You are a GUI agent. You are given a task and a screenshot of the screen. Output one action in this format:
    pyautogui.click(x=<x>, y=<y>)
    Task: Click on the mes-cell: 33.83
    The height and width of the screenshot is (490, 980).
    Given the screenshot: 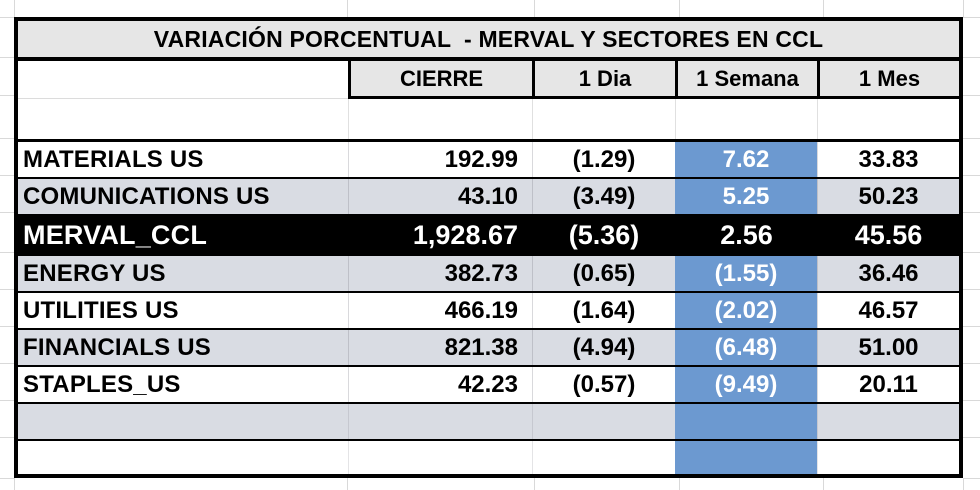 What is the action you would take?
    pyautogui.click(x=888, y=159)
    